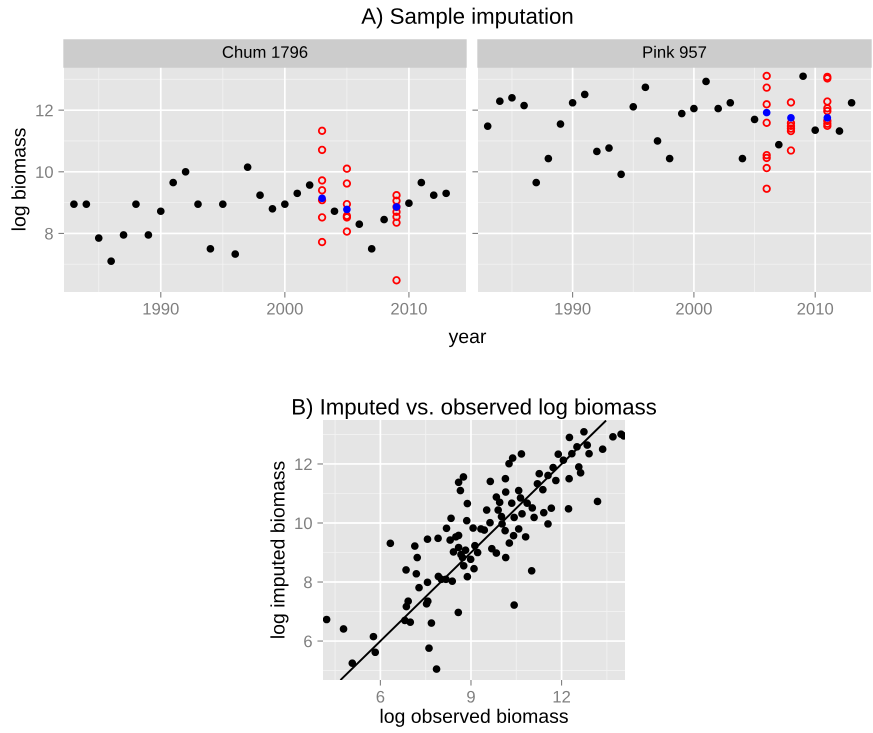  I want to click on y-axis-title: log imputed biomass, so click(279, 550).